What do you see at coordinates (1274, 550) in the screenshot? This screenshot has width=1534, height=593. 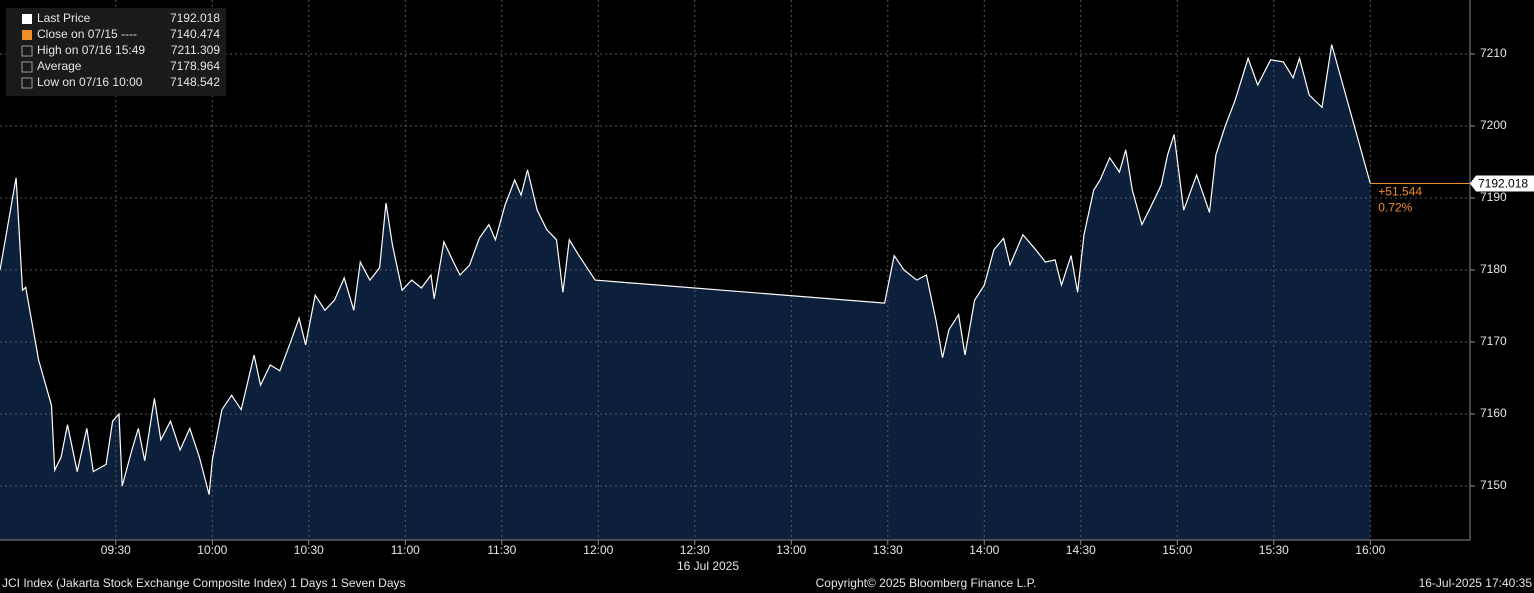 I see `x-tick-label: 15:30` at bounding box center [1274, 550].